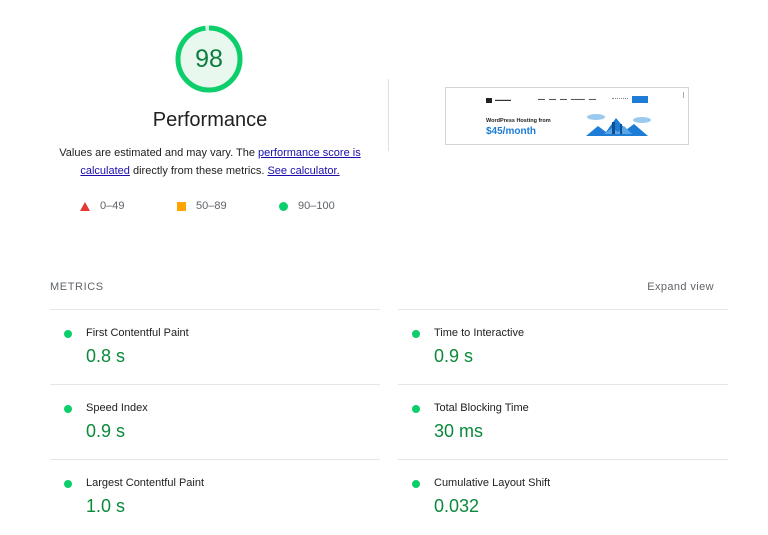 The height and width of the screenshot is (535, 768). What do you see at coordinates (316, 206) in the screenshot?
I see `legend-label: 90–100` at bounding box center [316, 206].